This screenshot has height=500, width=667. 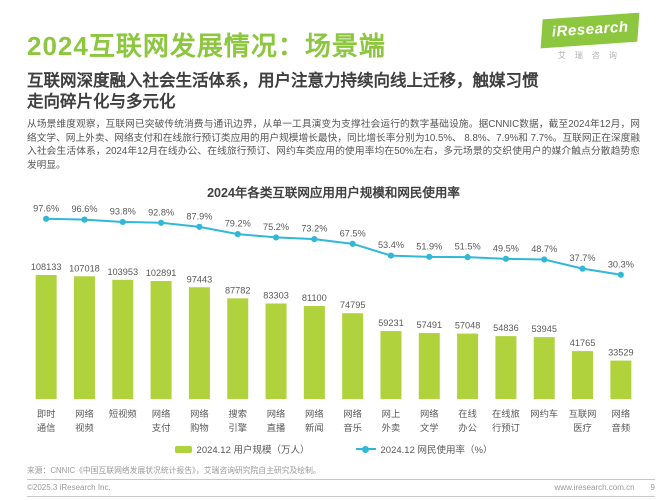 I want to click on legend-item-line: 2024.12 网民使用率（%）, so click(x=424, y=449).